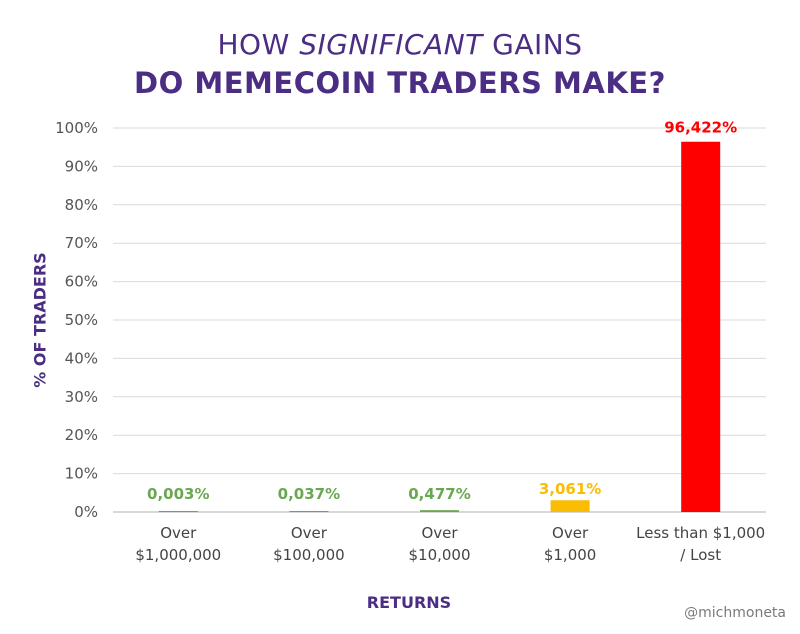  I want to click on bar-value-label: 0,037%, so click(309, 494).